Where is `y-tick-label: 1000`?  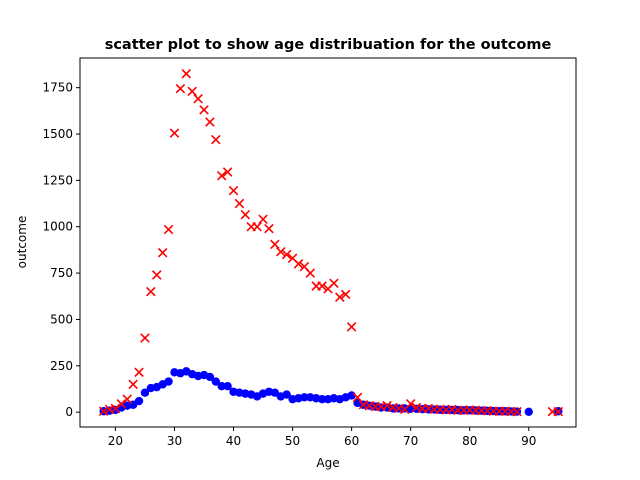
y-tick-label: 1000 is located at coordinates (57, 227).